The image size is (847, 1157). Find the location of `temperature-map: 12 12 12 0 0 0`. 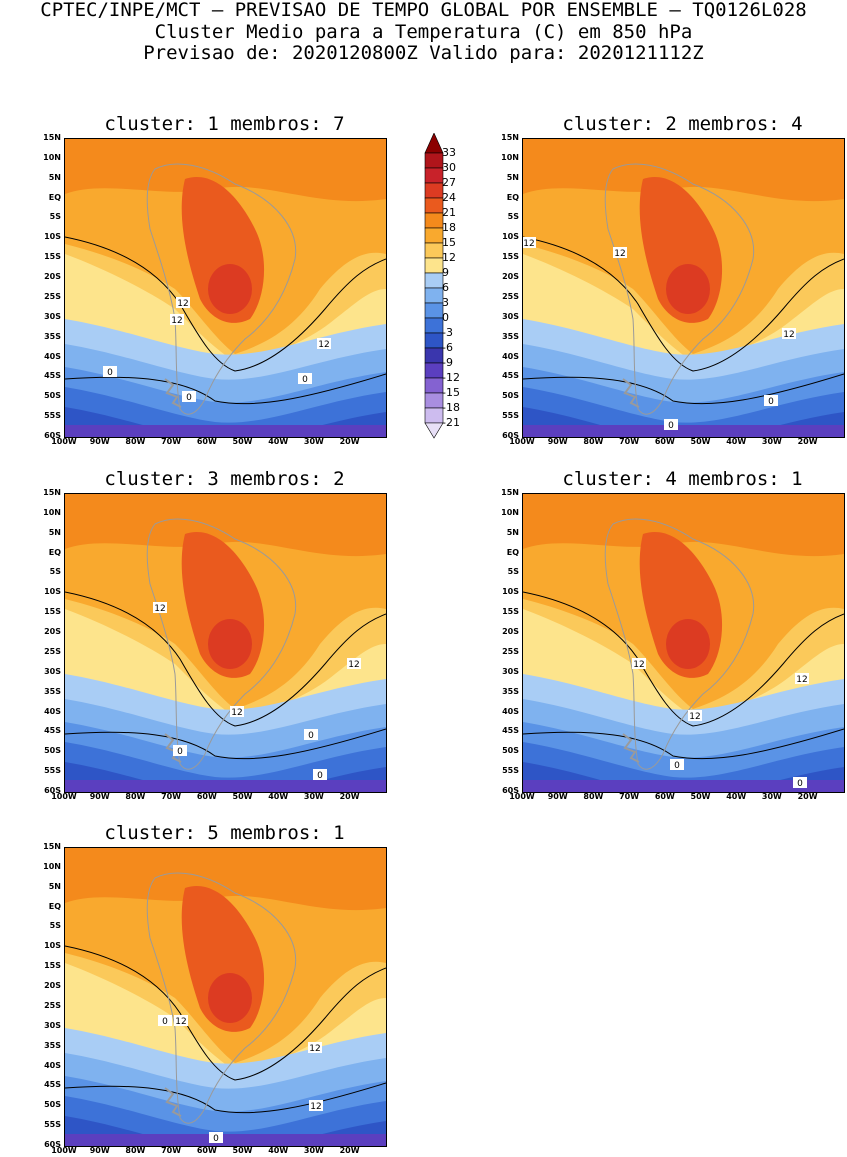

temperature-map: 12 12 12 0 0 0 is located at coordinates (225, 288).